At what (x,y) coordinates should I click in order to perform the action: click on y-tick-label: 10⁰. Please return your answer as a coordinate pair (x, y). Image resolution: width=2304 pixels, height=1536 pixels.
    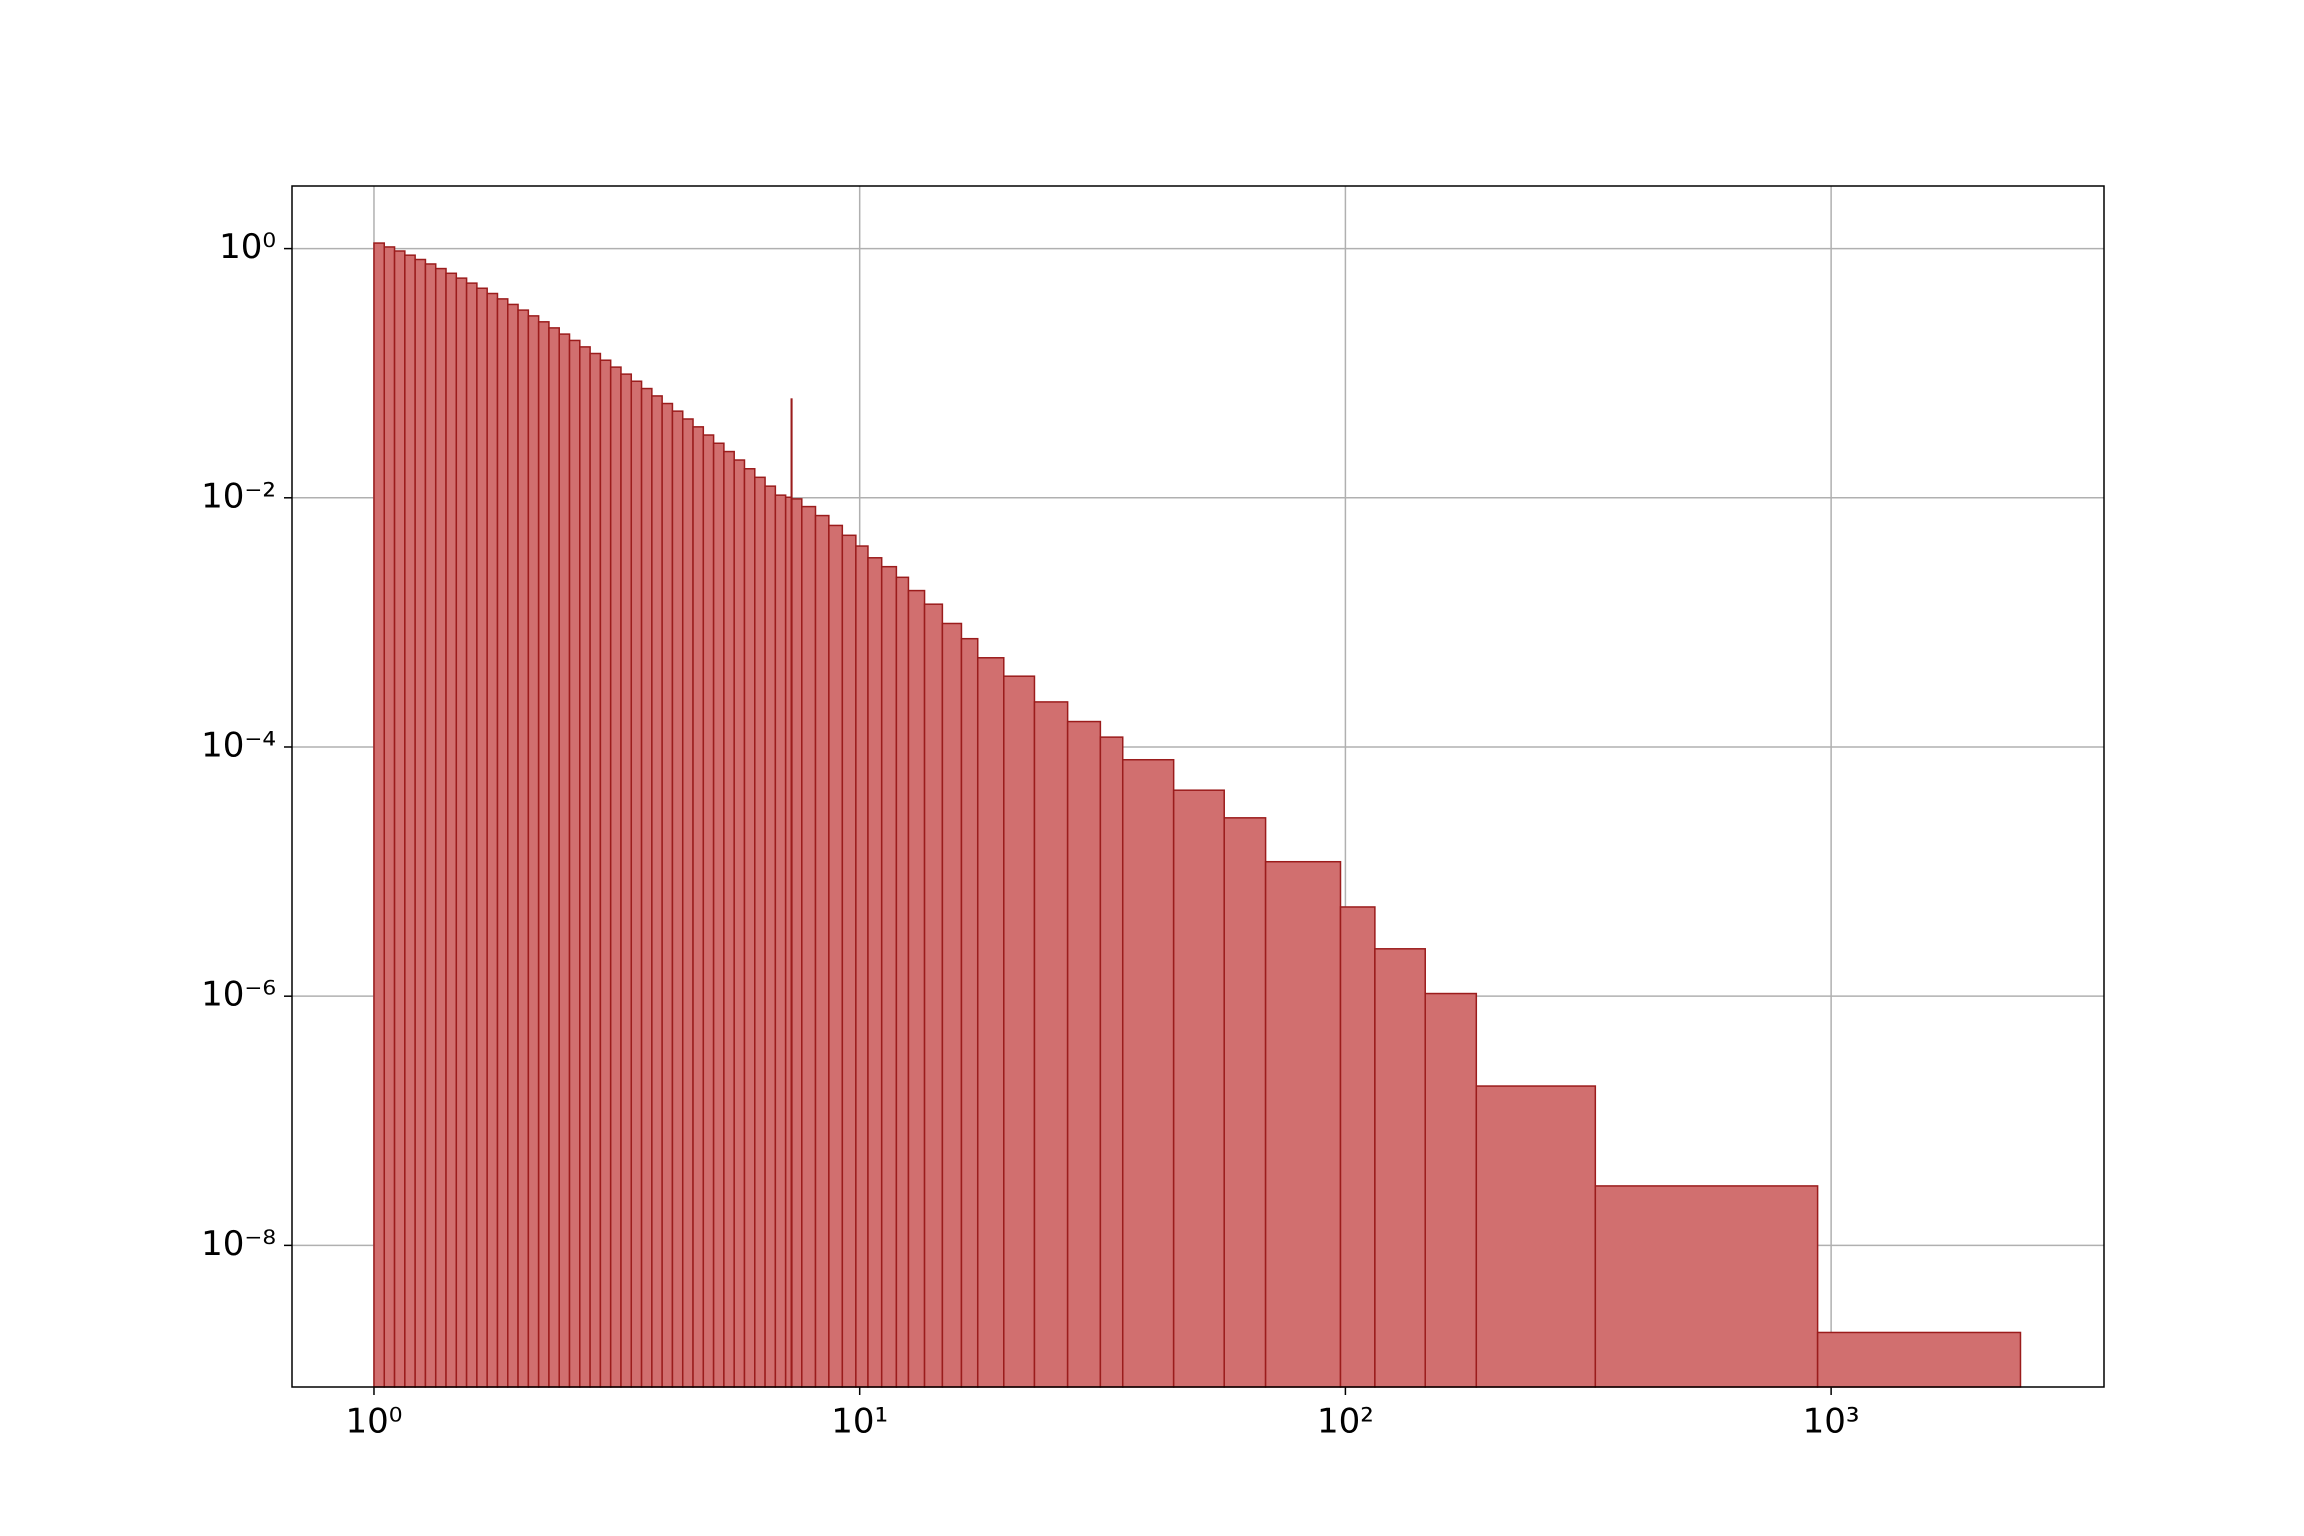
    Looking at the image, I should click on (247, 247).